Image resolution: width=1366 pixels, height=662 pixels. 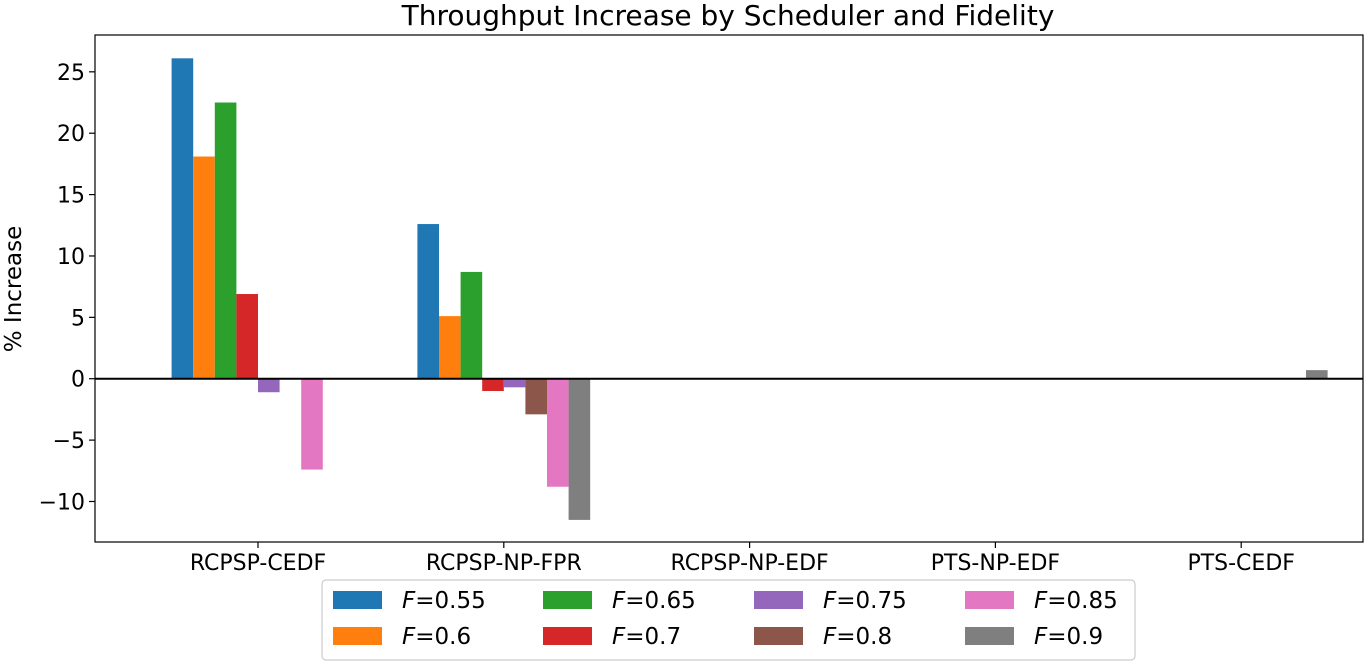 I want to click on y-tick-label: 15, so click(x=71, y=196).